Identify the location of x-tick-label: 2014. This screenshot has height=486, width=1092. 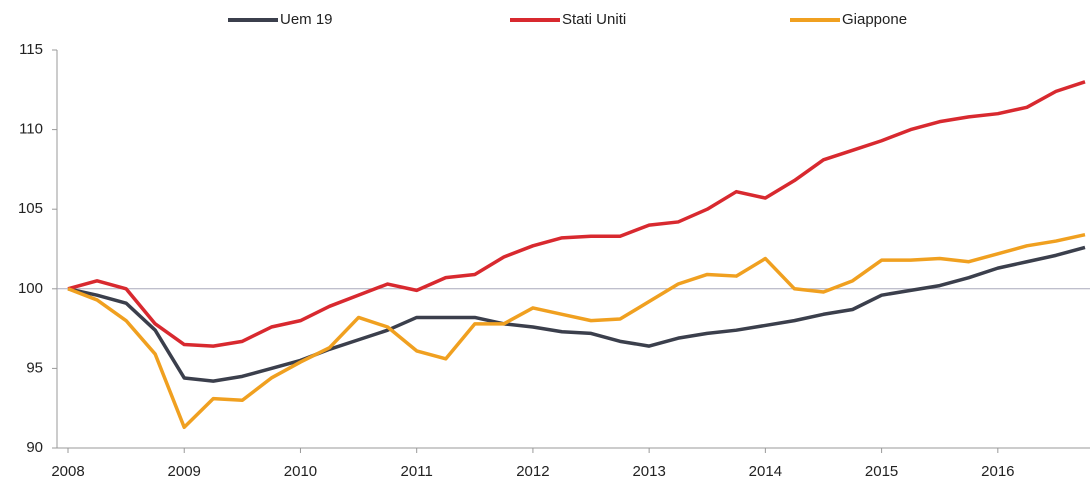
(765, 471).